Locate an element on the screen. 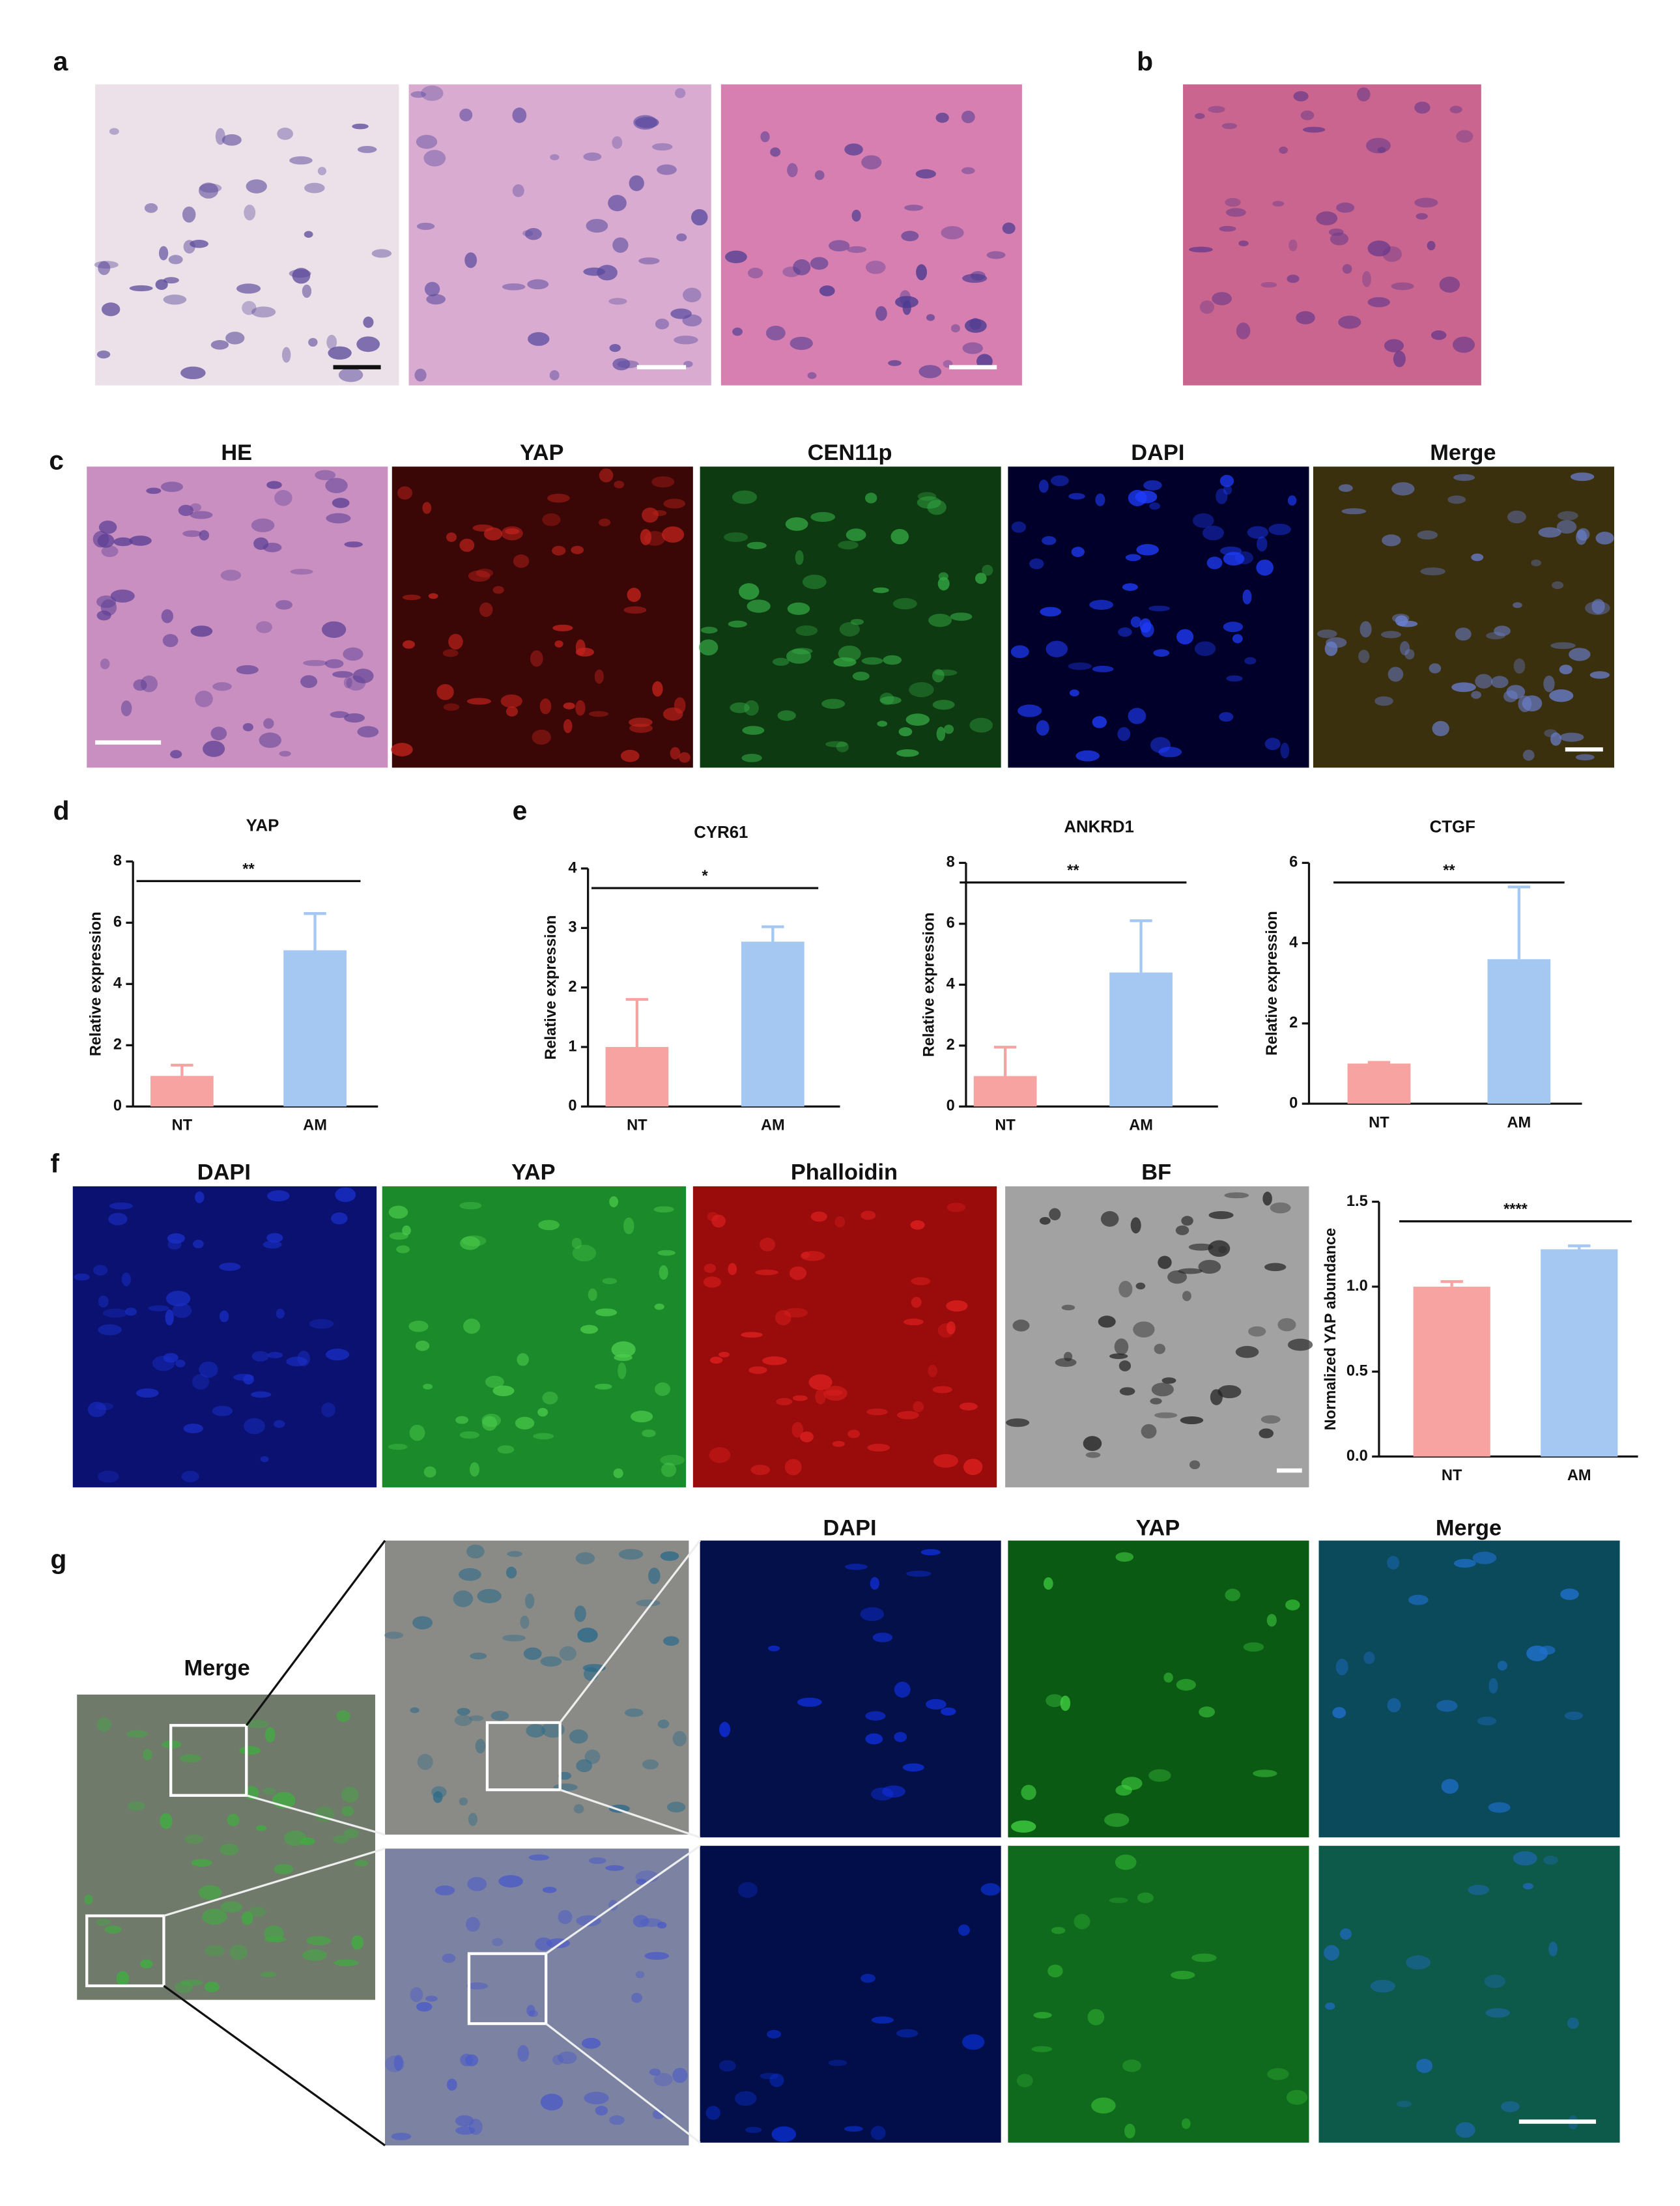 The image size is (1680, 2206). significance-label: ** is located at coordinates (1449, 871).